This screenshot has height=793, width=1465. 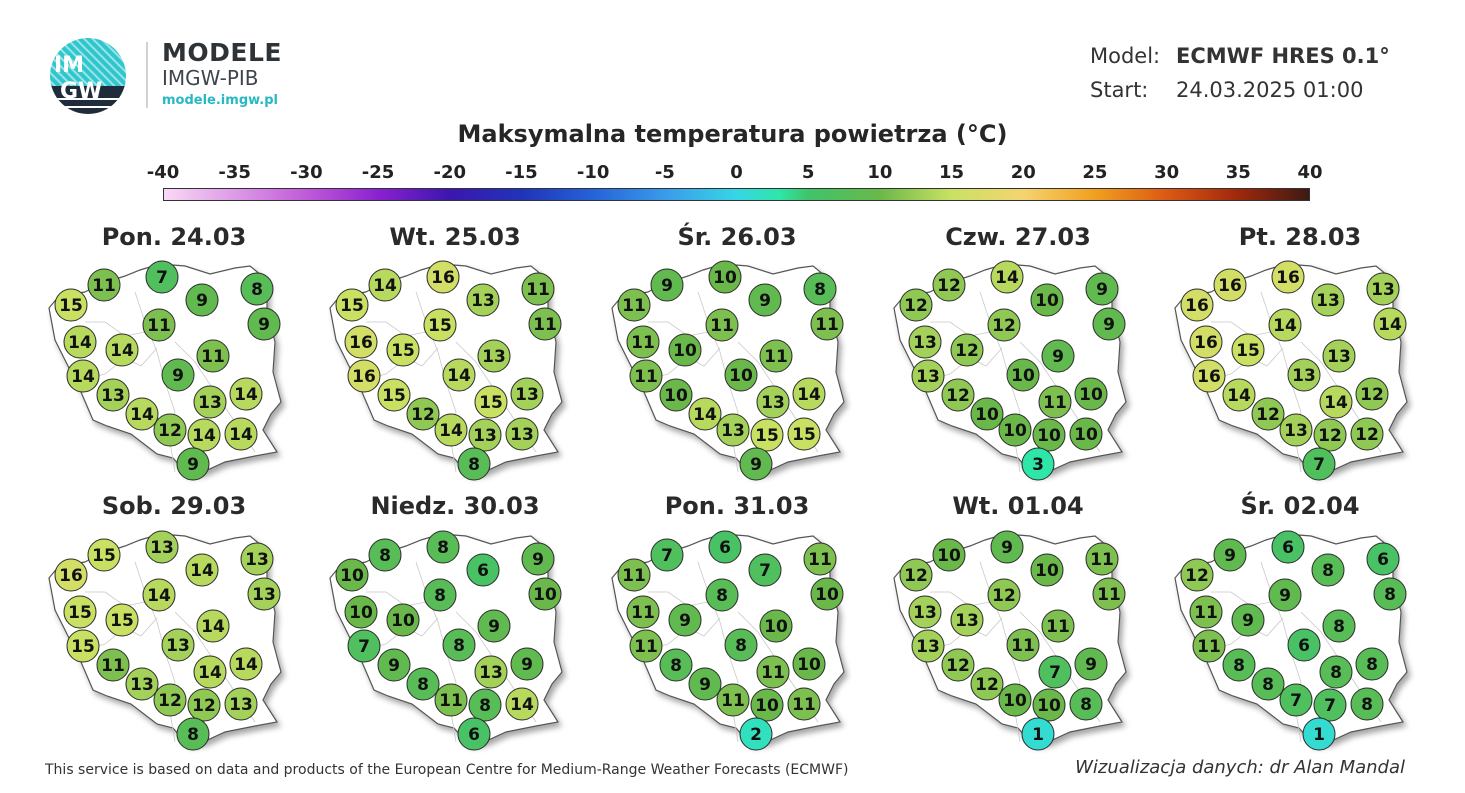 What do you see at coordinates (1226, 90) in the screenshot?
I see `start-info-row: Start: 24.03.2025 01:00` at bounding box center [1226, 90].